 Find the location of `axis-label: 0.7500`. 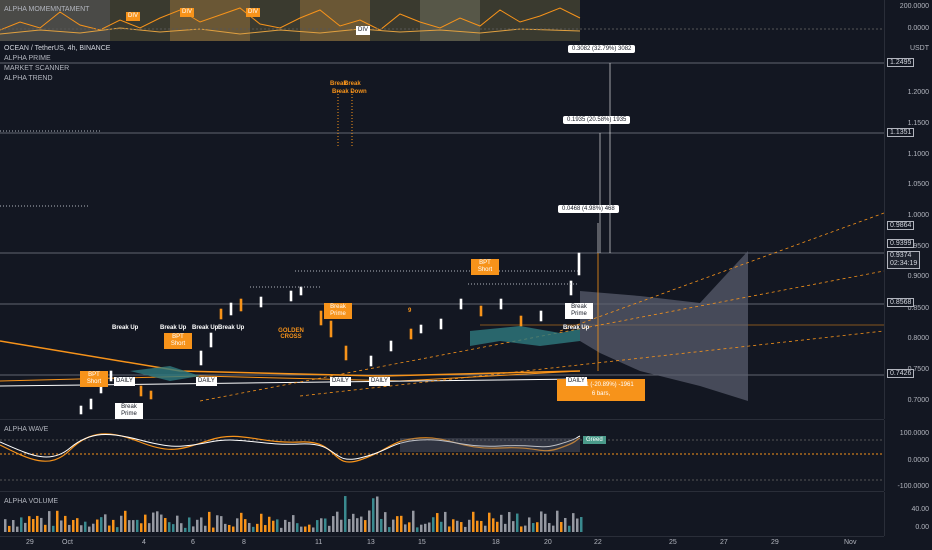

axis-label: 0.7500 is located at coordinates (918, 369).